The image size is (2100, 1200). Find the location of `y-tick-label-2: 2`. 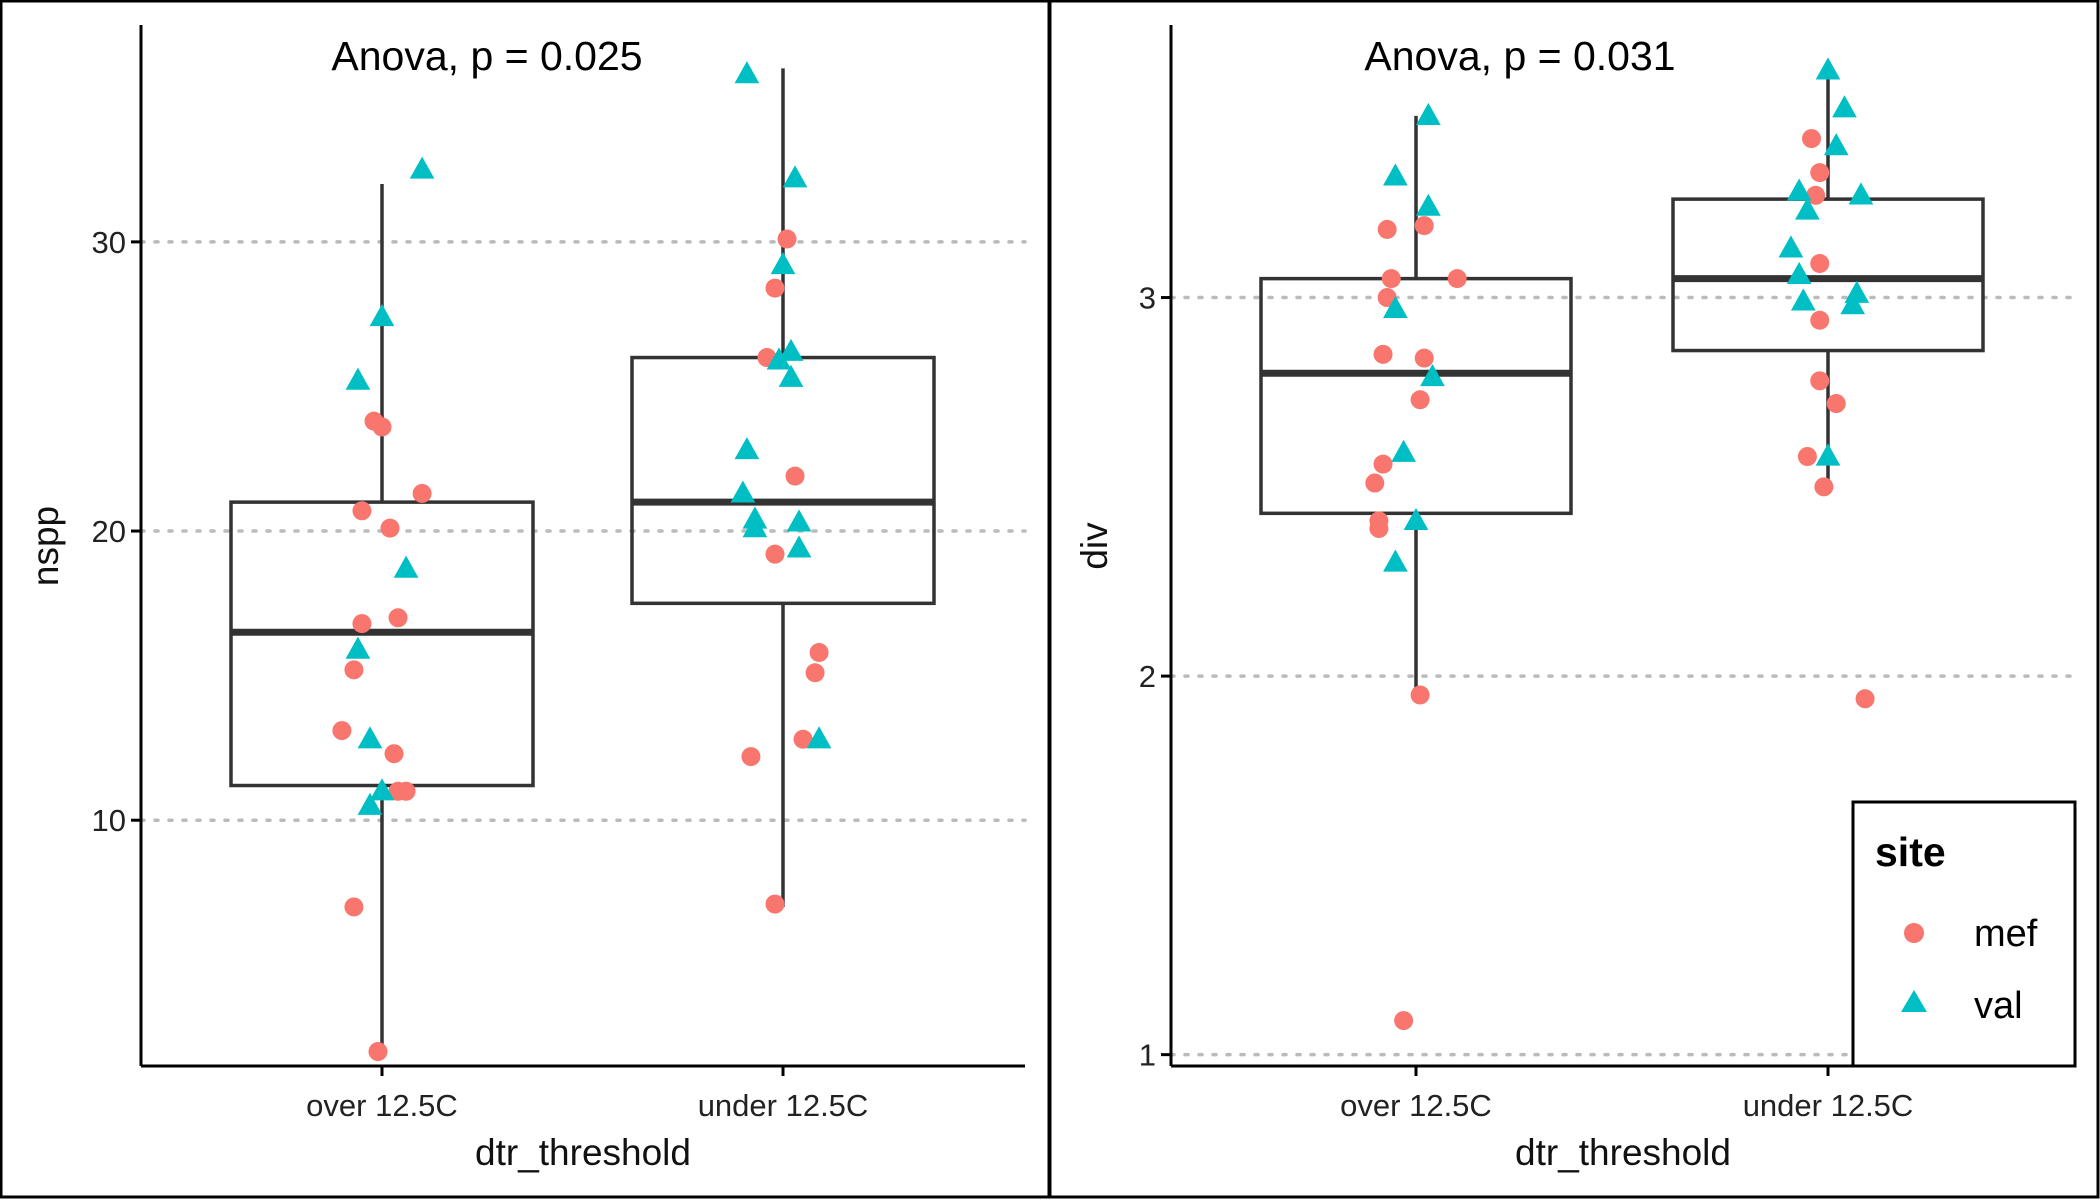

y-tick-label-2: 2 is located at coordinates (1147, 676).